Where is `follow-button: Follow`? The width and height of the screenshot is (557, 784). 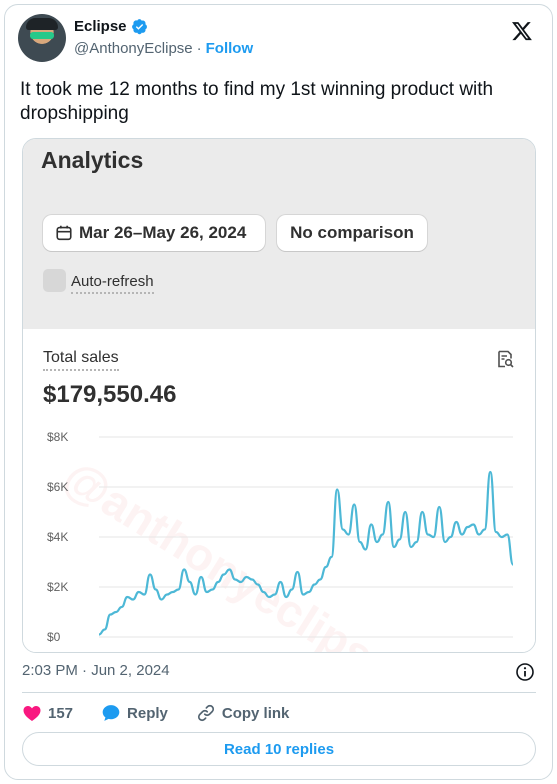 follow-button: Follow is located at coordinates (229, 48).